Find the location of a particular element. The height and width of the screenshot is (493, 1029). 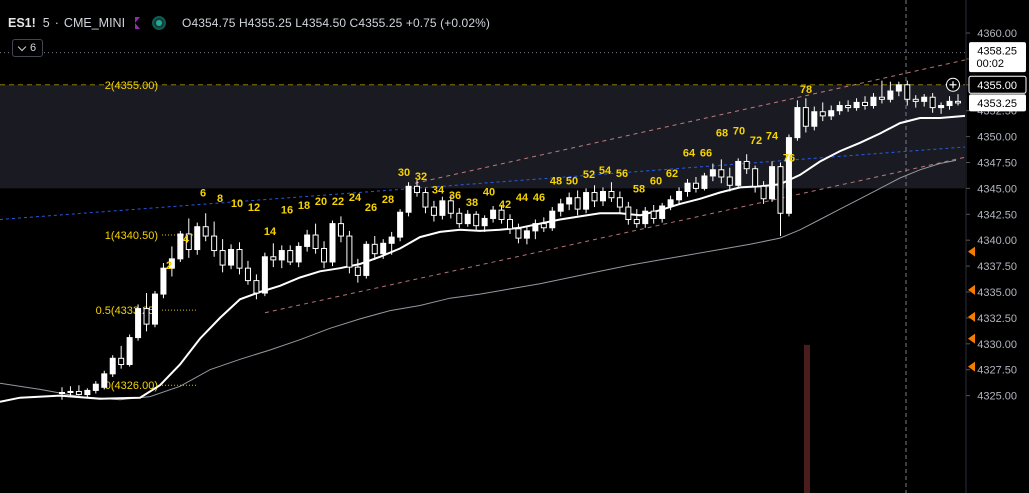

axis-tick-label: 4360.00 is located at coordinates (997, 34).